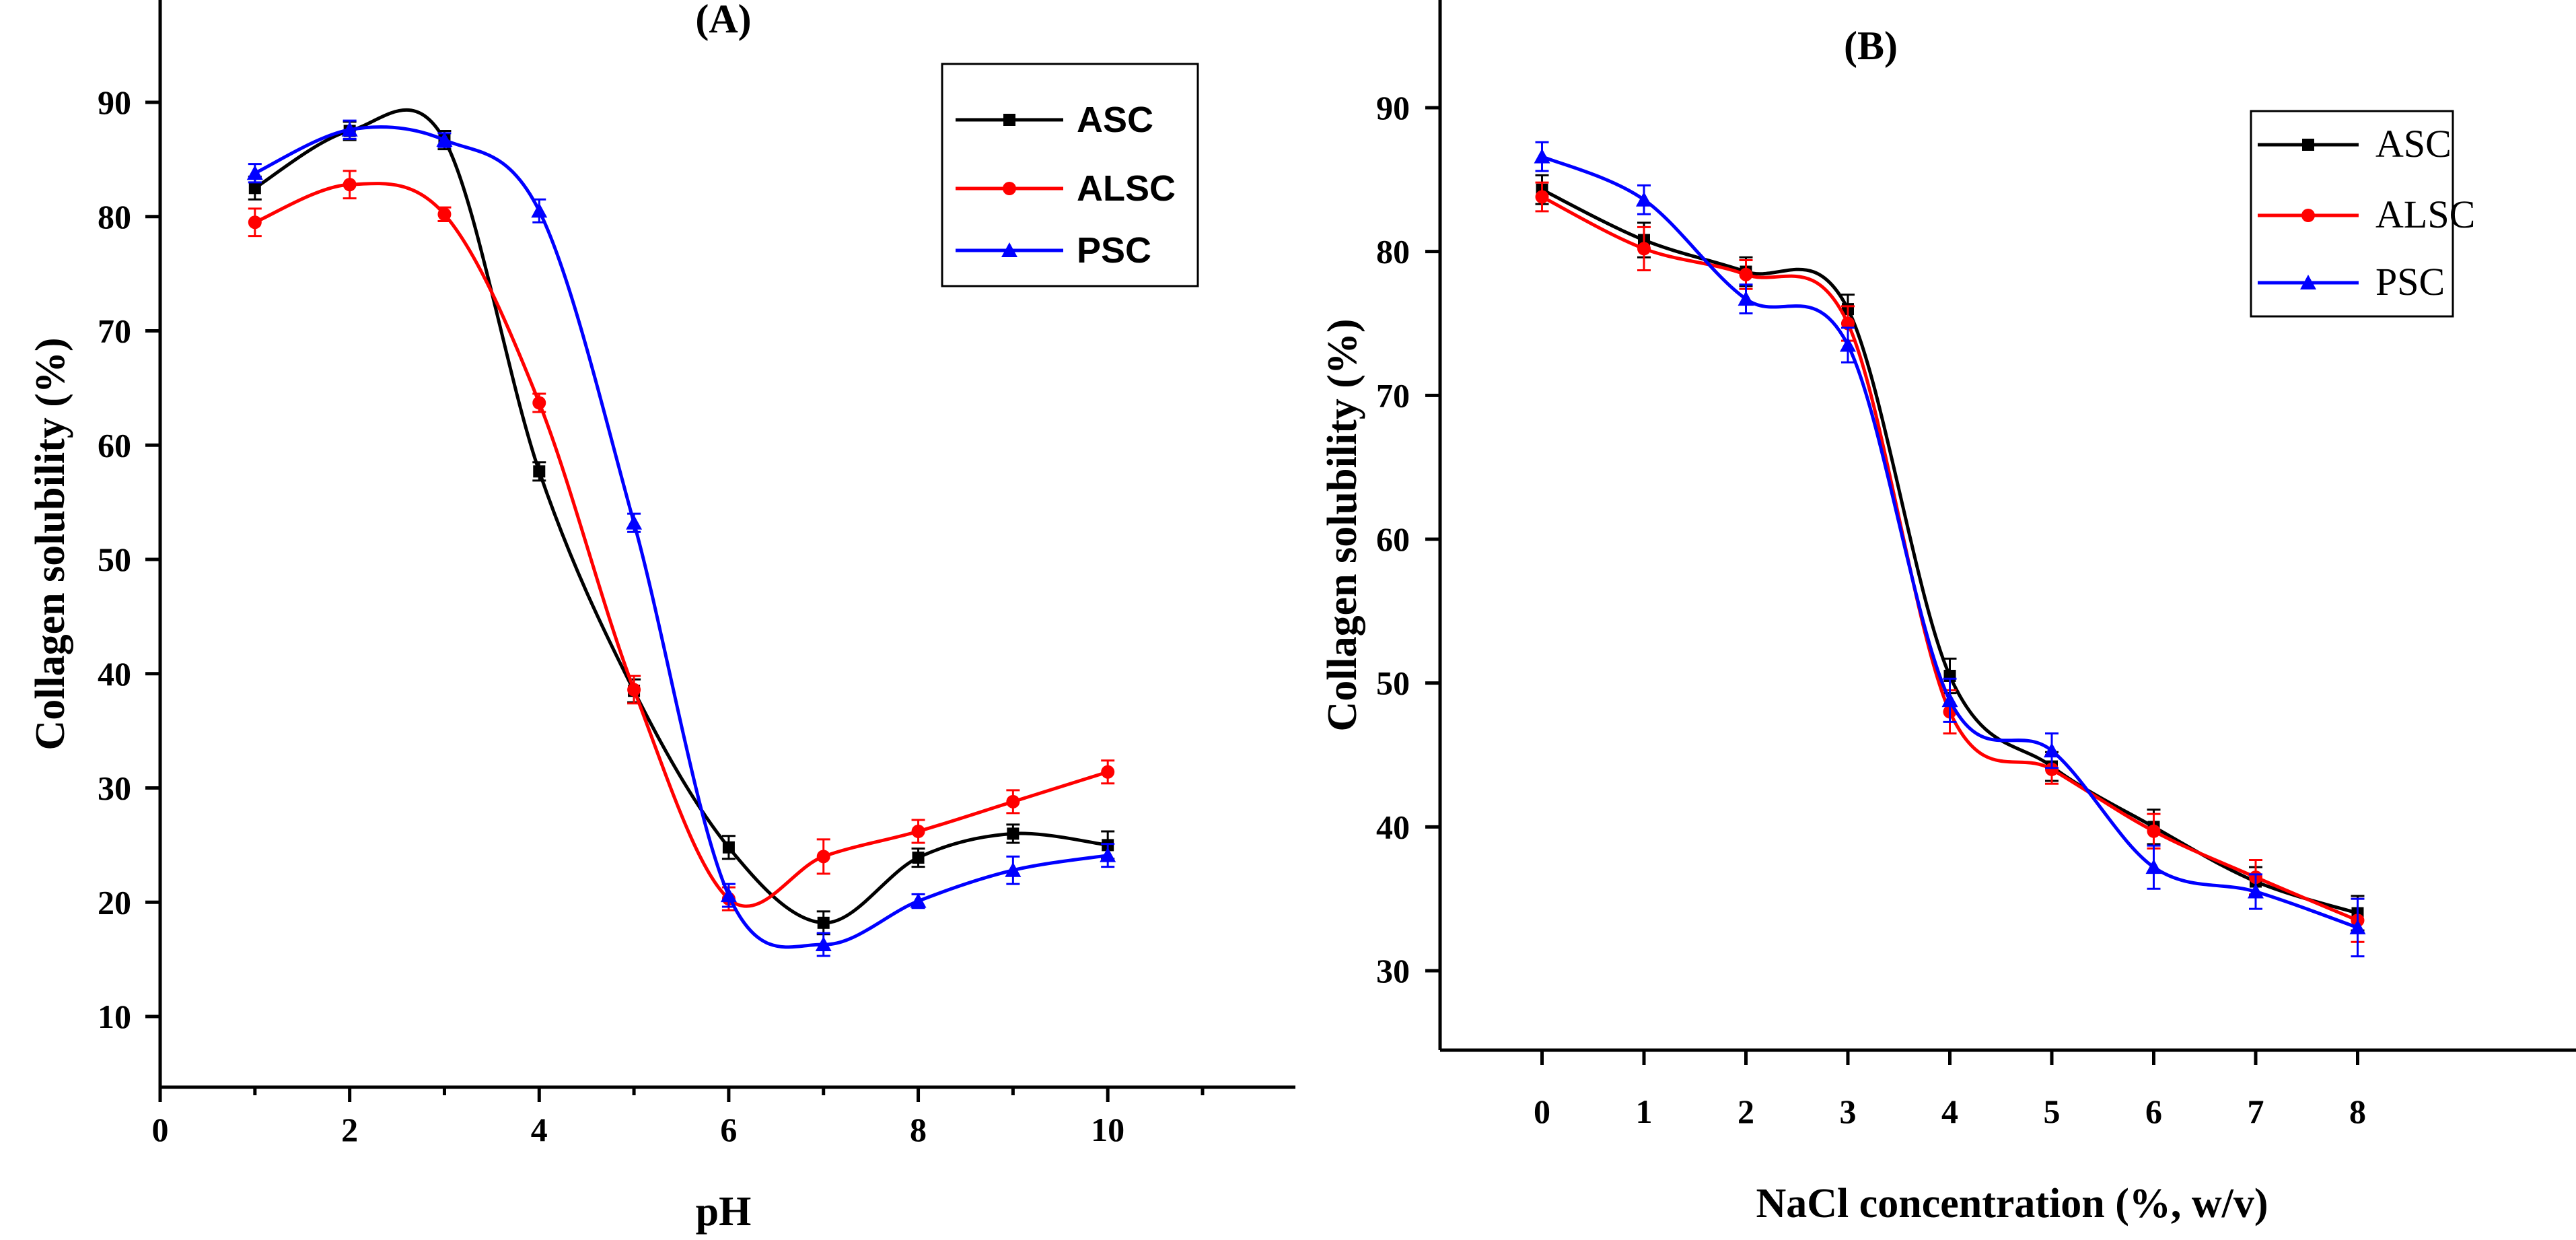 The image size is (2576, 1240). What do you see at coordinates (2256, 1111) in the screenshot?
I see `x-tick-label: 7` at bounding box center [2256, 1111].